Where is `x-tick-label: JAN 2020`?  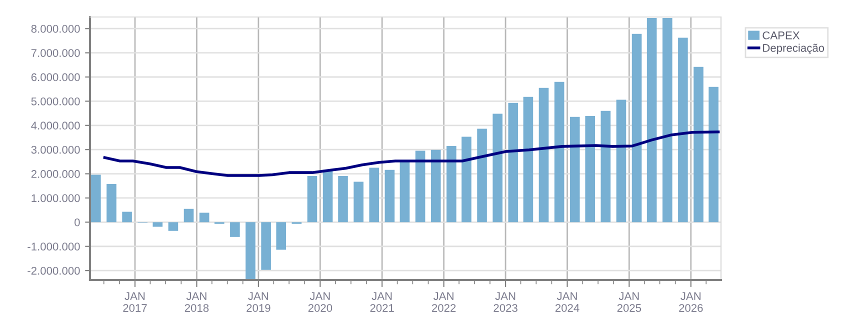
x-tick-label: JAN 2020 is located at coordinates (320, 302).